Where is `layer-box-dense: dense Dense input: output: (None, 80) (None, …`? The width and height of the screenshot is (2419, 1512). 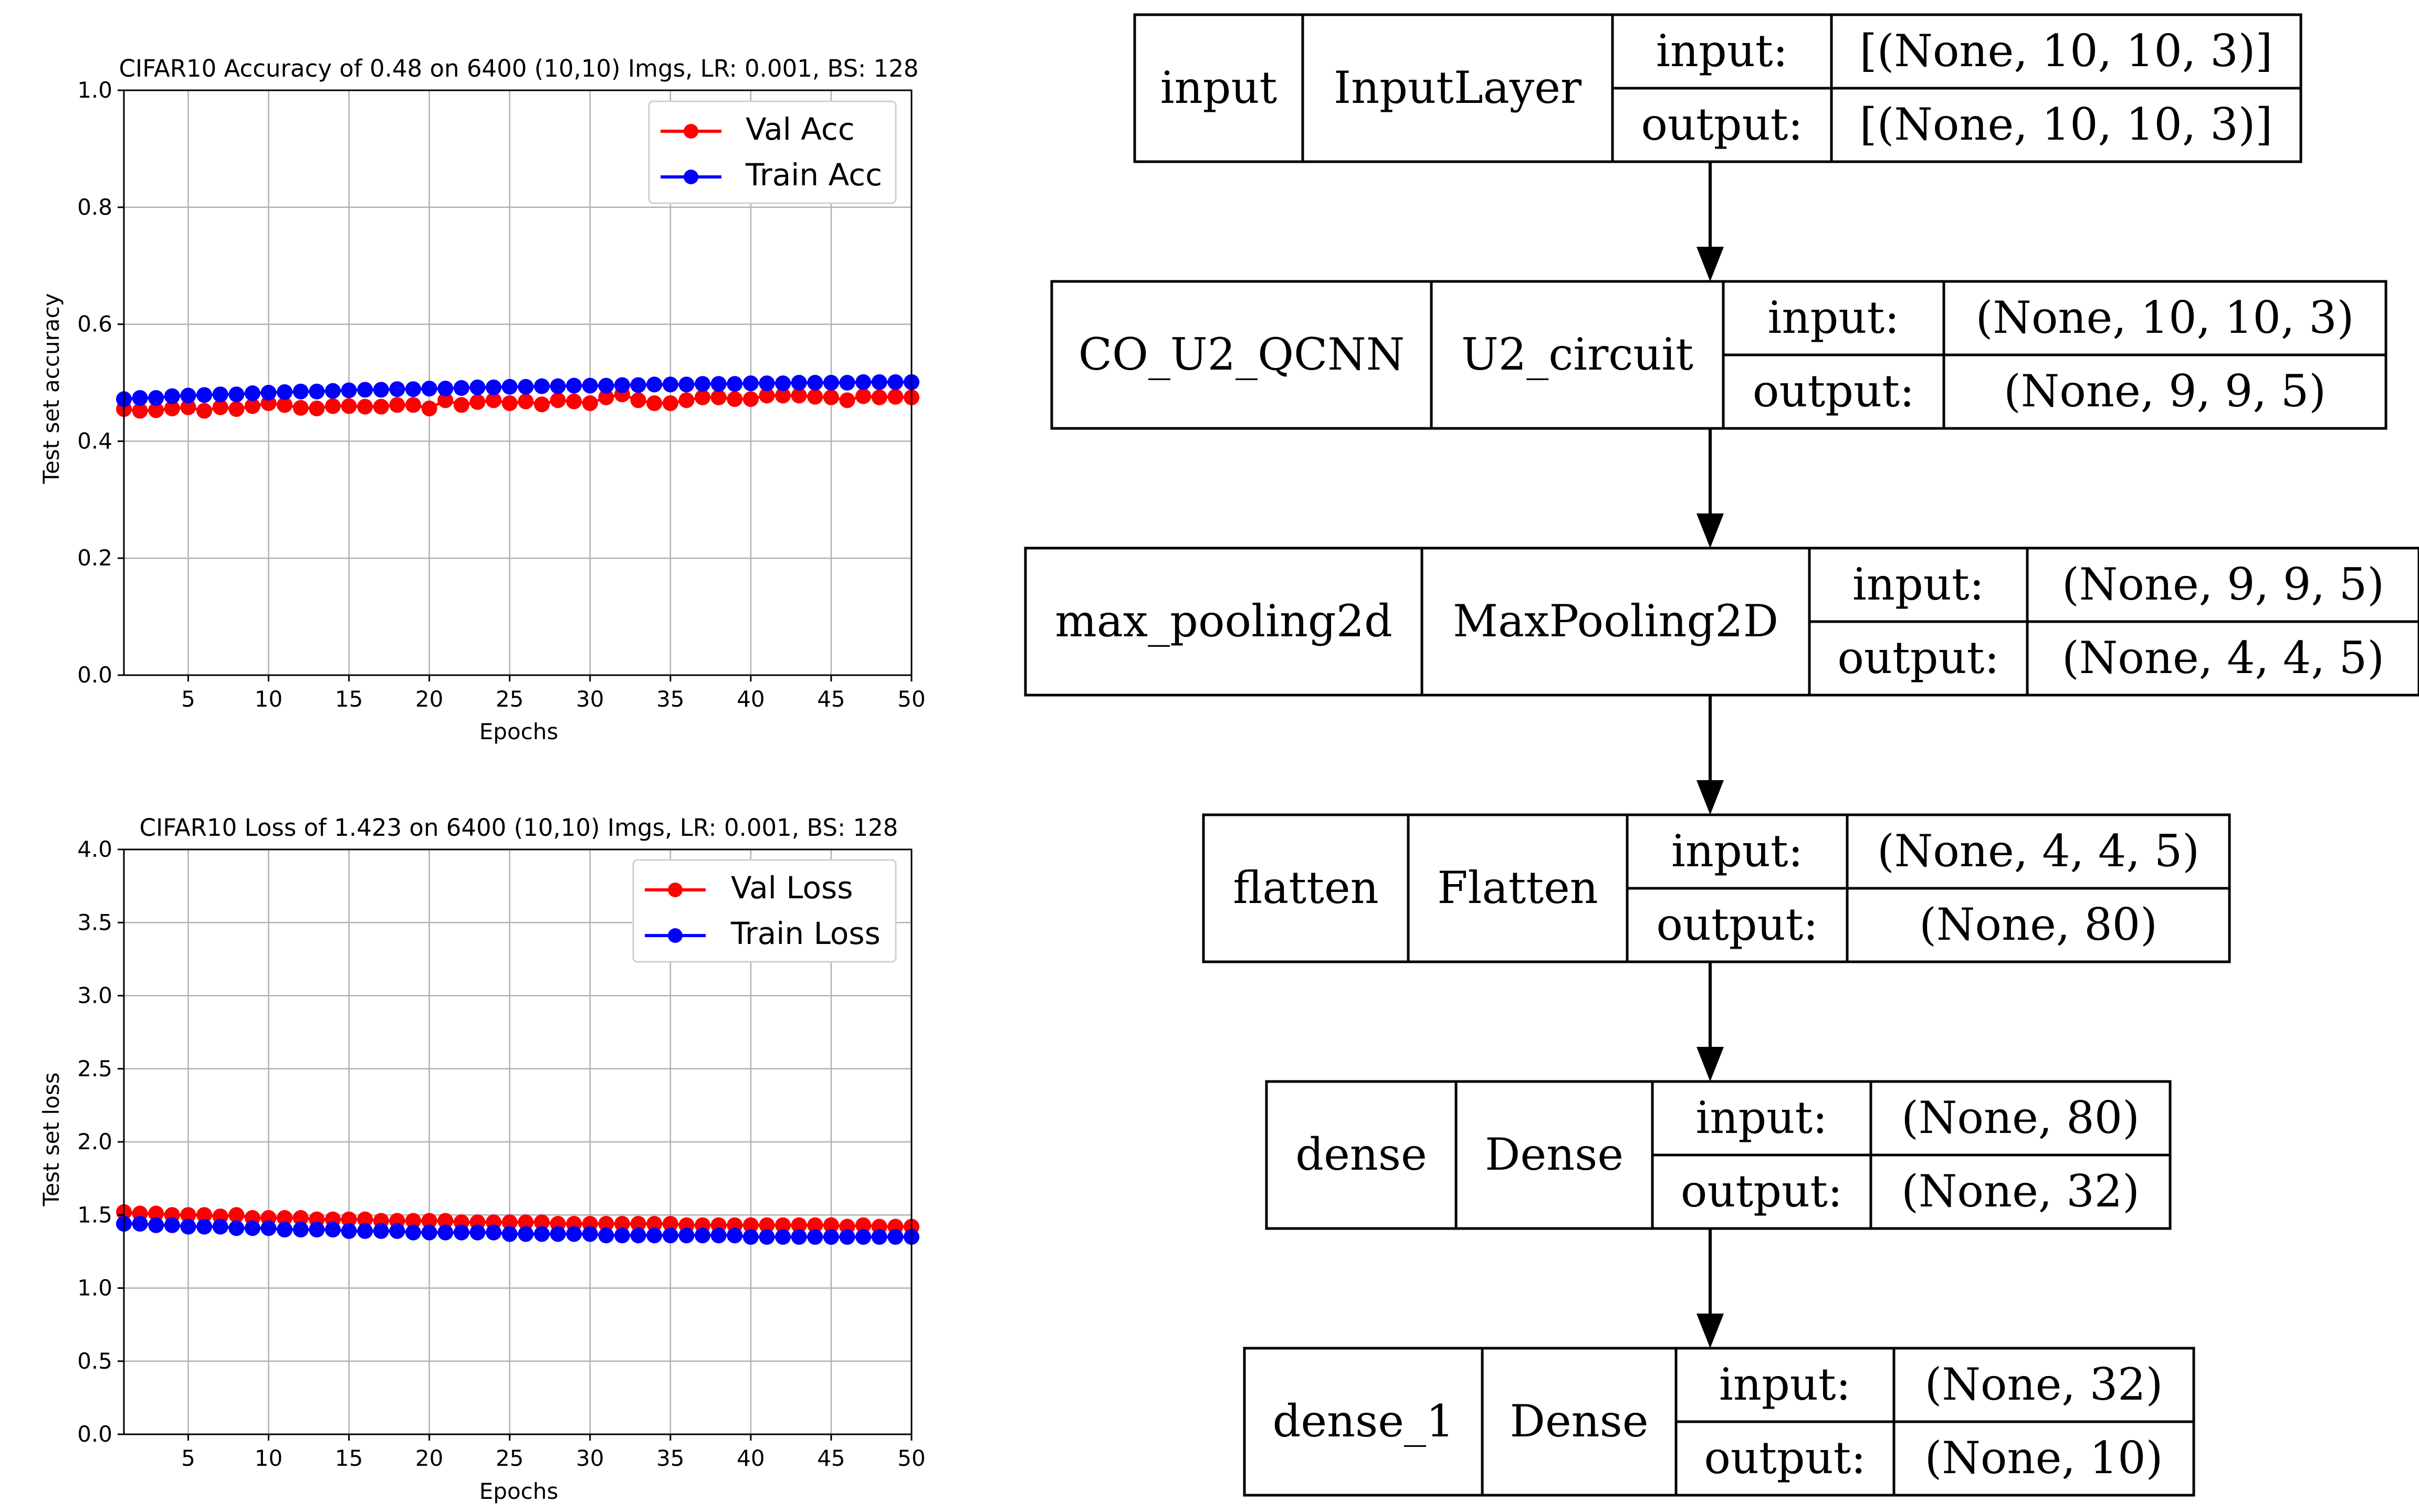
layer-box-dense: dense Dense input: output: (None, 80) (None, … is located at coordinates (1719, 1155).